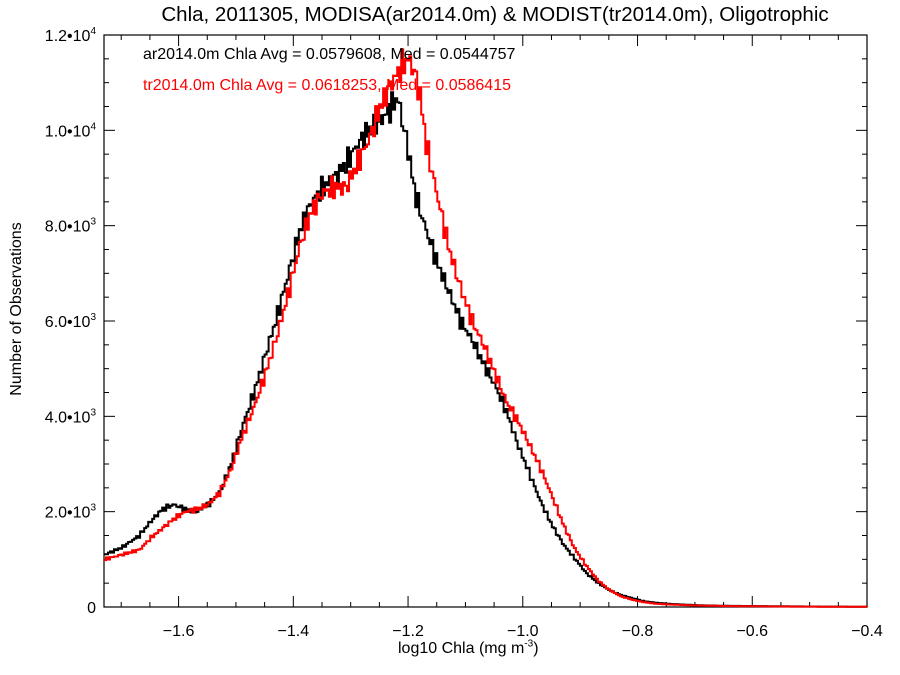 This screenshot has width=900, height=675. What do you see at coordinates (71, 35) in the screenshot?
I see `y-tick-label: 1.2•104` at bounding box center [71, 35].